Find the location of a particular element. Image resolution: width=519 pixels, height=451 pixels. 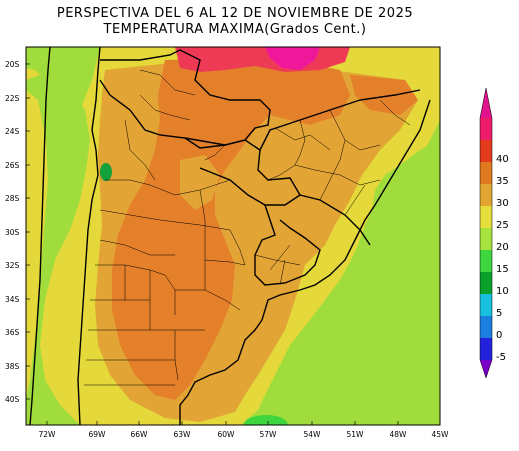

colorbar-label: 30 is located at coordinates (502, 203).